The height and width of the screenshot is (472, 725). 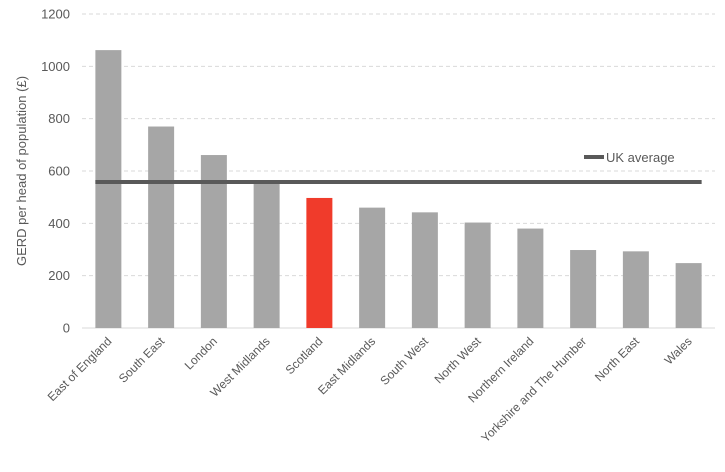 What do you see at coordinates (424, 270) in the screenshot?
I see `bar-south-west` at bounding box center [424, 270].